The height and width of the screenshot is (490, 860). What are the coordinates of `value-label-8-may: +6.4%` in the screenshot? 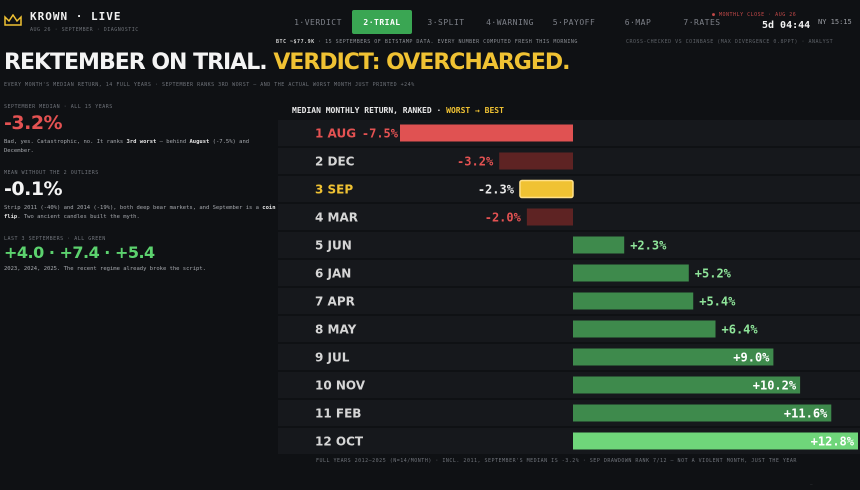 It's located at (740, 330).